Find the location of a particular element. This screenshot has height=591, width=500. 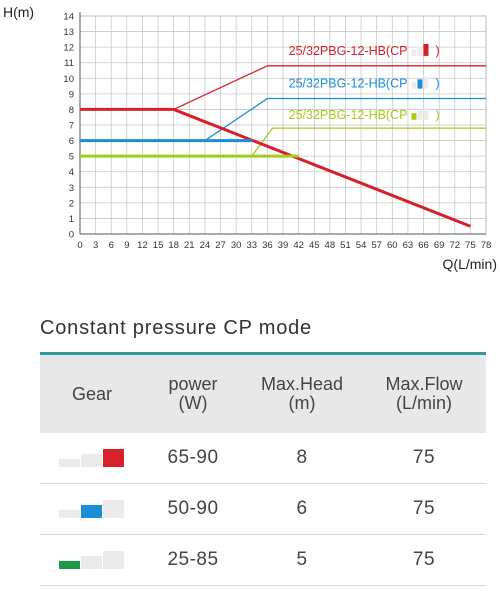

gear-level-1-icon is located at coordinates (91, 559).